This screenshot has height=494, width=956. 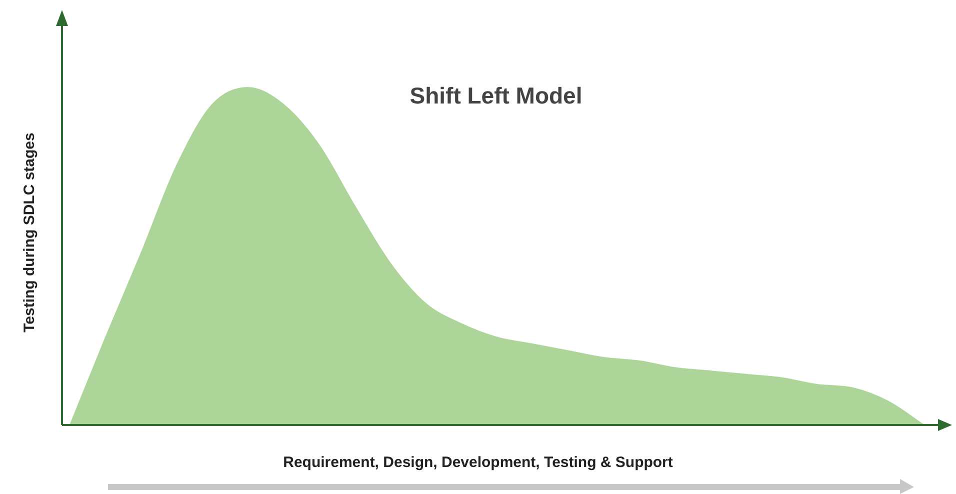 I want to click on x-axis-title: Requirement, Design, Development, Testing & Support, so click(x=478, y=463).